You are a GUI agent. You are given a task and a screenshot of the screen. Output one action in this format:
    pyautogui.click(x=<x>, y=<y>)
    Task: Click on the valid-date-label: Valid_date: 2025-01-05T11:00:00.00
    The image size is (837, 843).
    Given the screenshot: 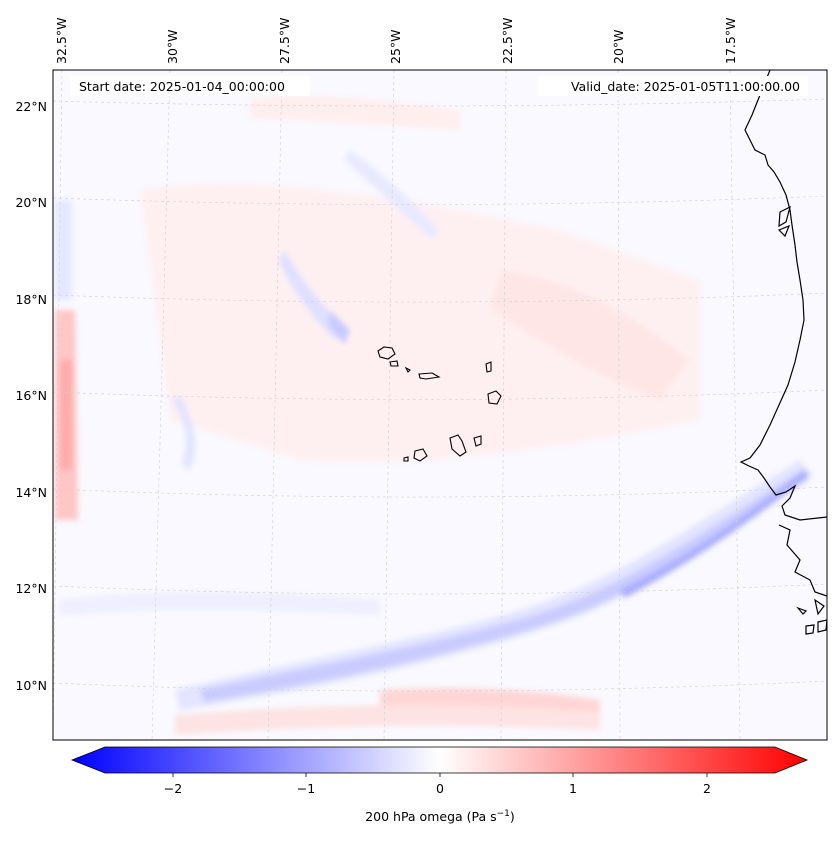 What is the action you would take?
    pyautogui.click(x=685, y=86)
    